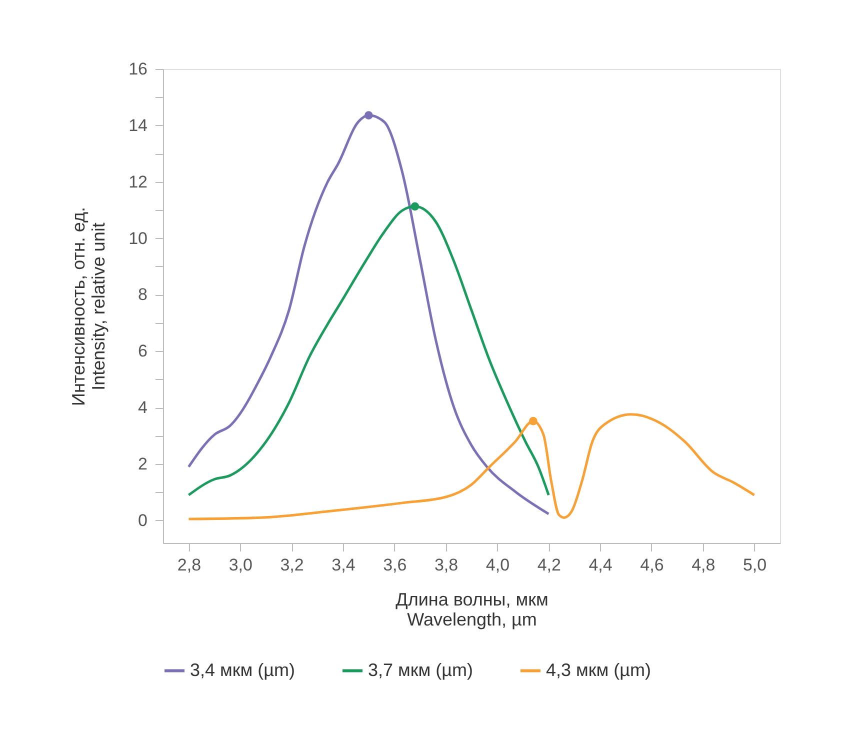  Describe the element at coordinates (549, 565) in the screenshot. I see `x-tick-label: 4,2` at that location.